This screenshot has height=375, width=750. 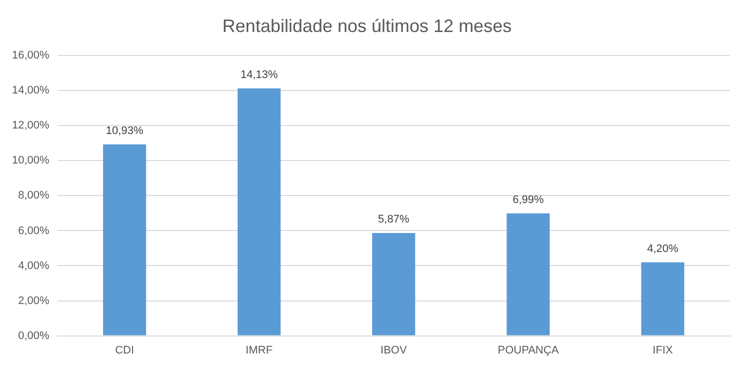 What do you see at coordinates (663, 350) in the screenshot?
I see `x-tick-label: IFIX` at bounding box center [663, 350].